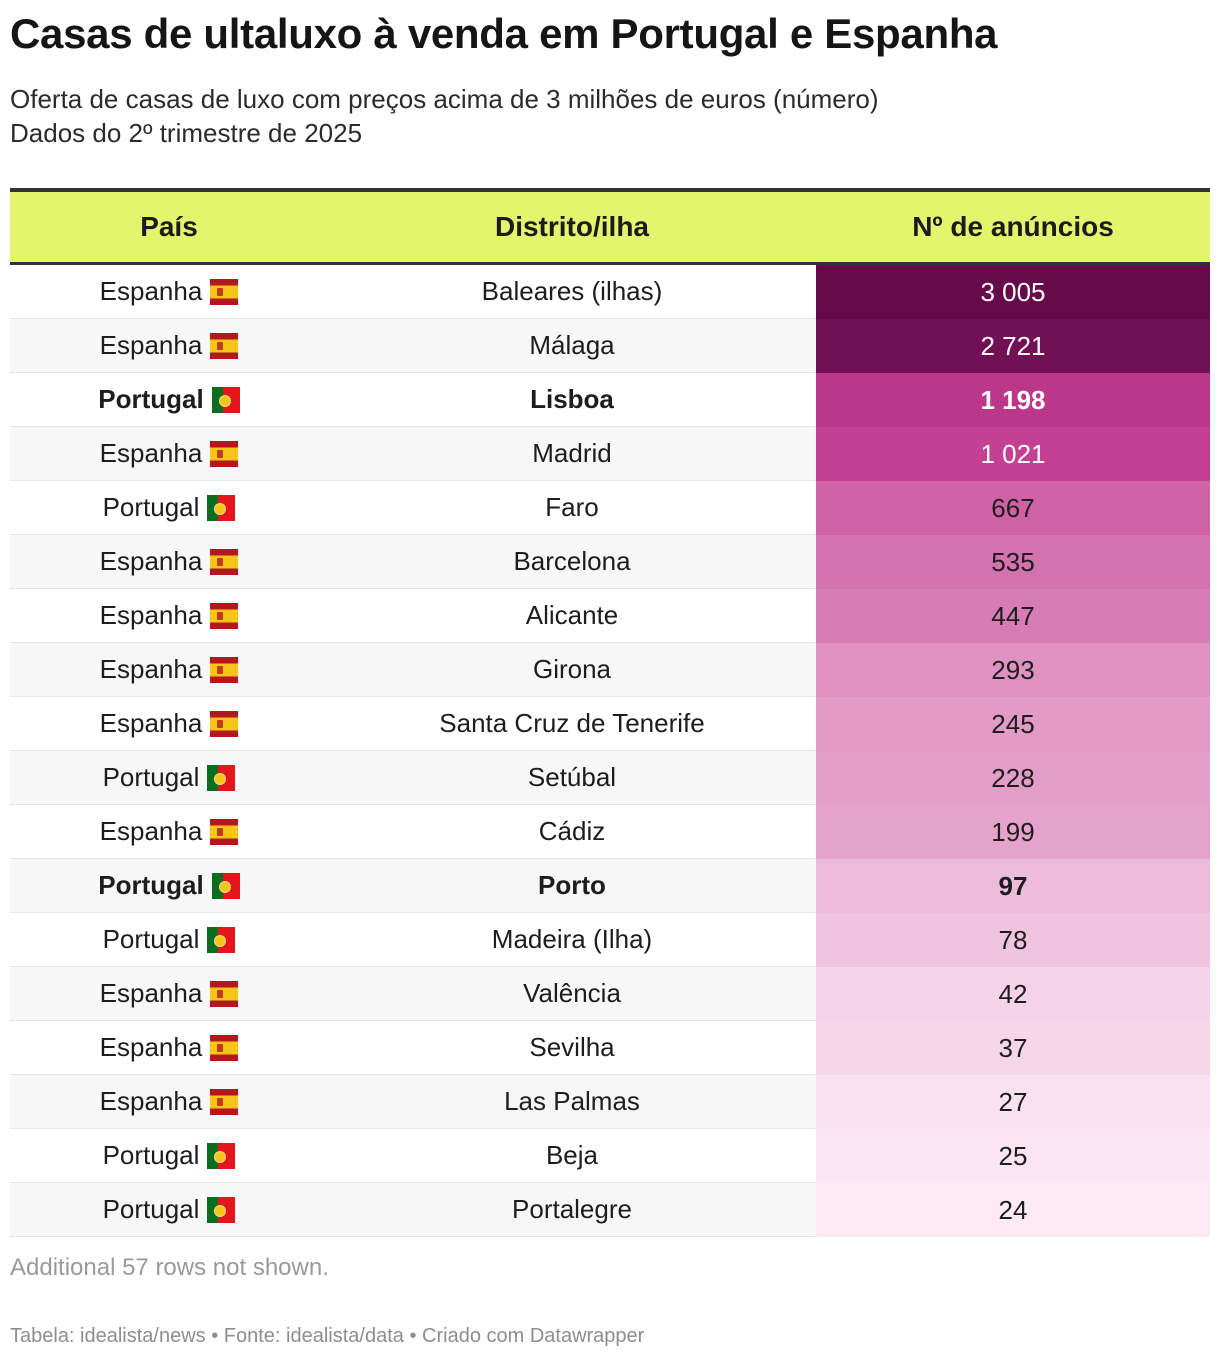 The height and width of the screenshot is (1360, 1220). I want to click on table-row: Espanha Baleares (ilhas) 3 005, so click(610, 292).